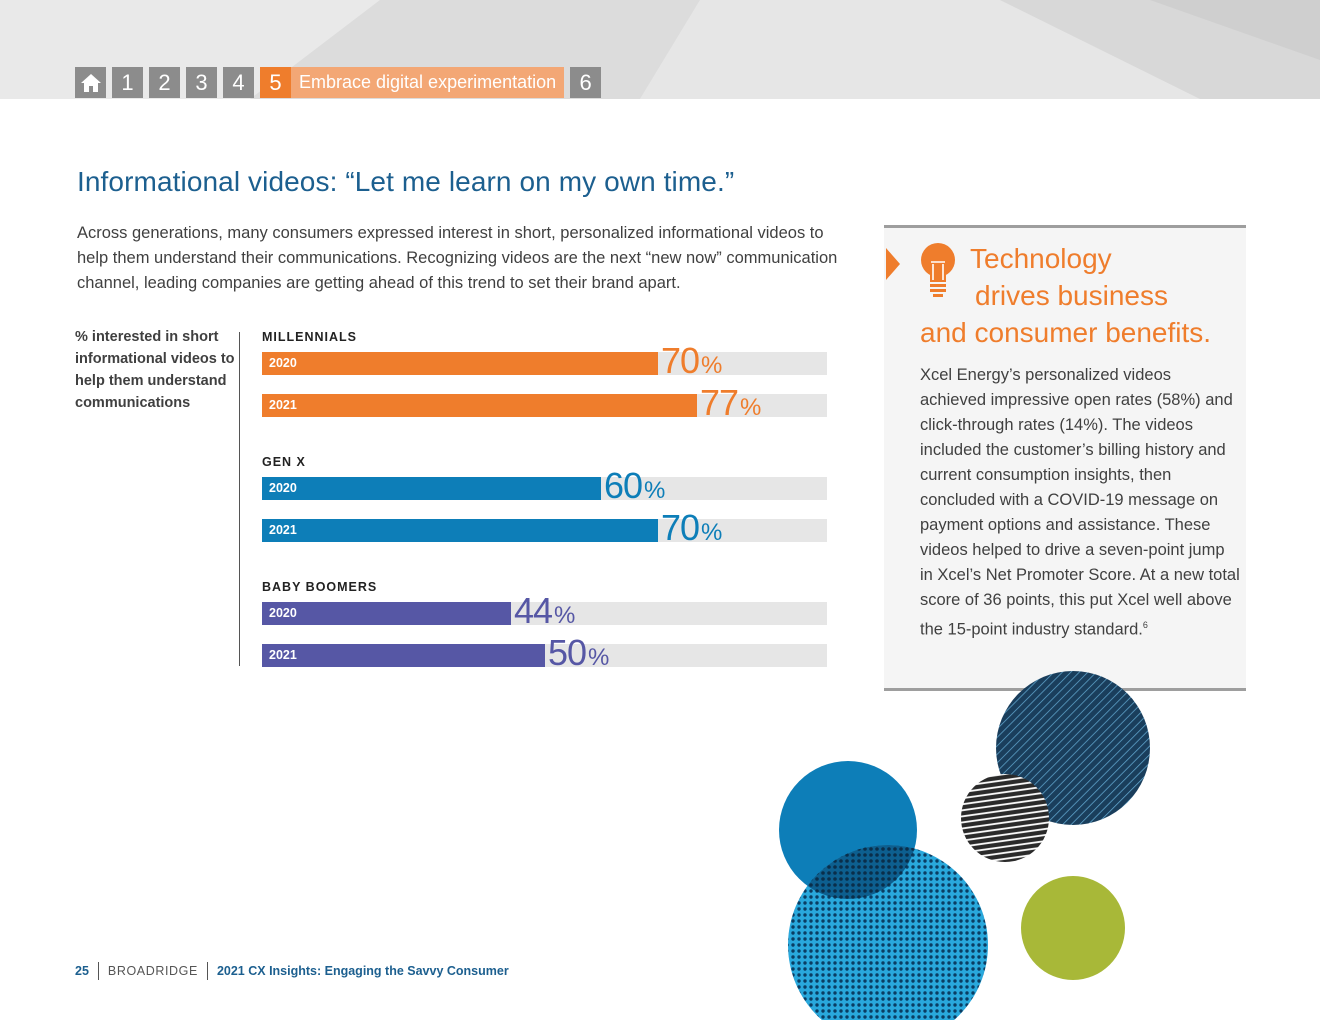 The image size is (1320, 1020). Describe the element at coordinates (893, 264) in the screenshot. I see `callout-arrow` at that location.